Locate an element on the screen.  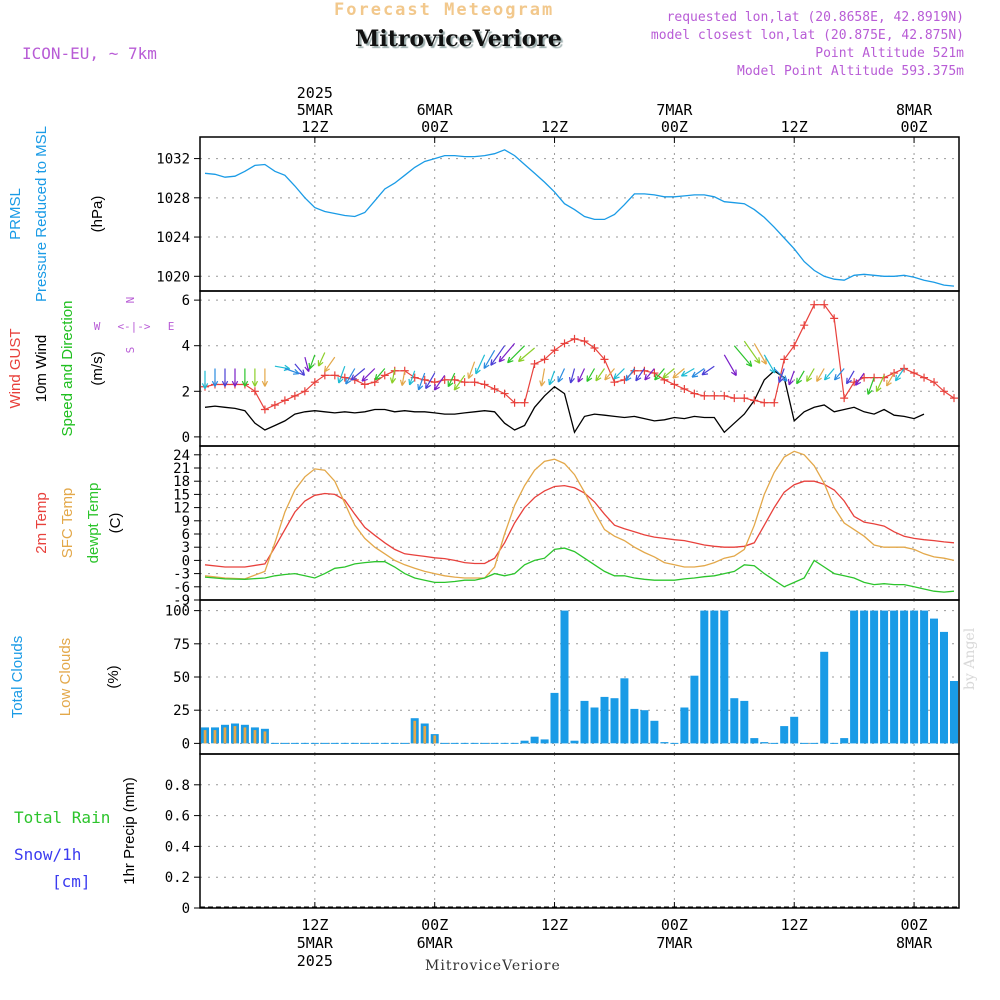
panel-label: dewpt Temp is located at coordinates (93, 523).